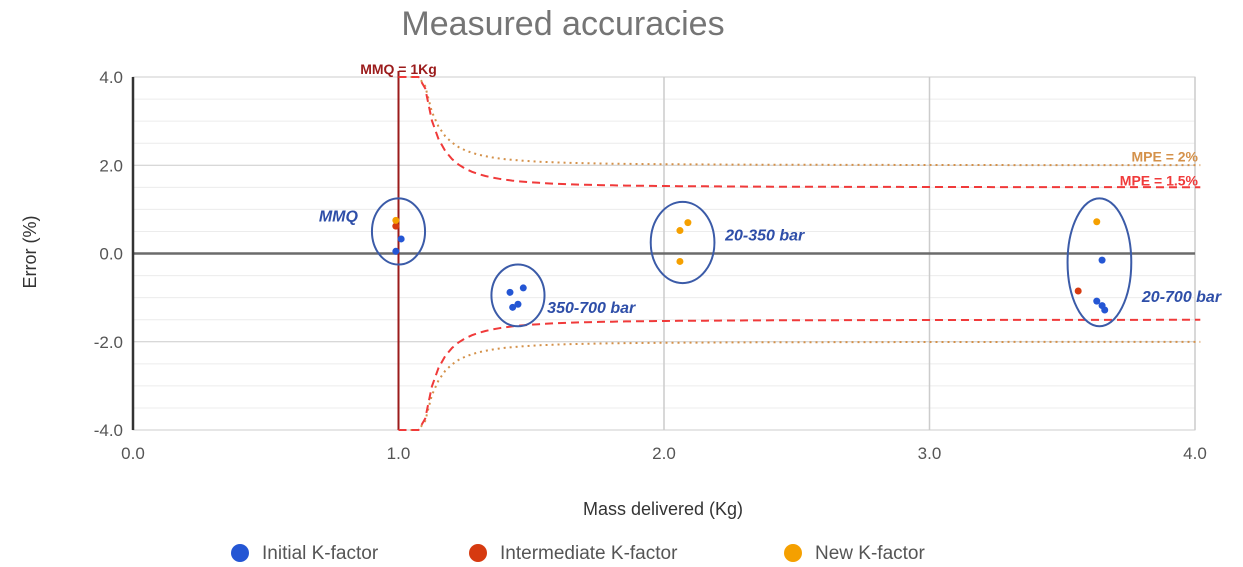  What do you see at coordinates (111, 77) in the screenshot?
I see `y-tick-label: 4.0` at bounding box center [111, 77].